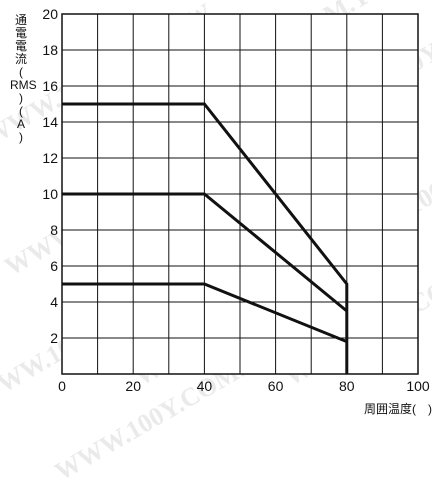 This screenshot has height=487, width=432. Describe the element at coordinates (54, 230) in the screenshot. I see `y-tick-label: 8` at that location.